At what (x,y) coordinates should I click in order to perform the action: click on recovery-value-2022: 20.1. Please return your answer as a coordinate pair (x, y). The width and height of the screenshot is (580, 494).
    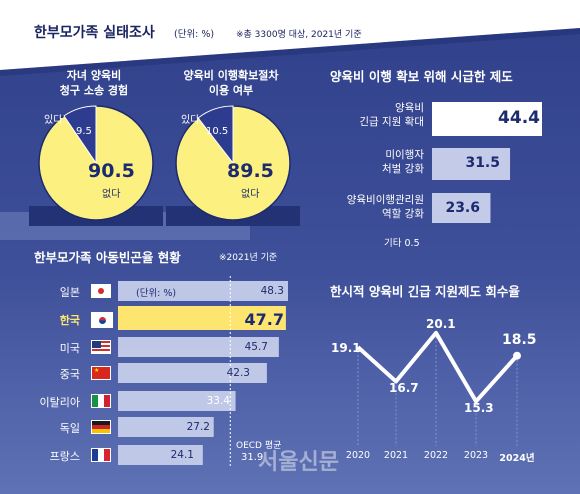
    Looking at the image, I should click on (441, 324).